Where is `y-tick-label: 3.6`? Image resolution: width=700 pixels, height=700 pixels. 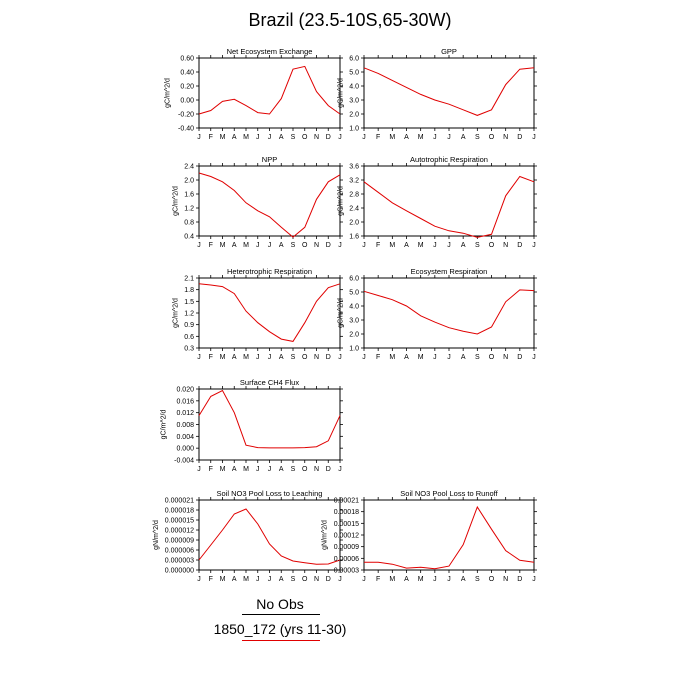 y-tick-label: 3.6 is located at coordinates (354, 167).